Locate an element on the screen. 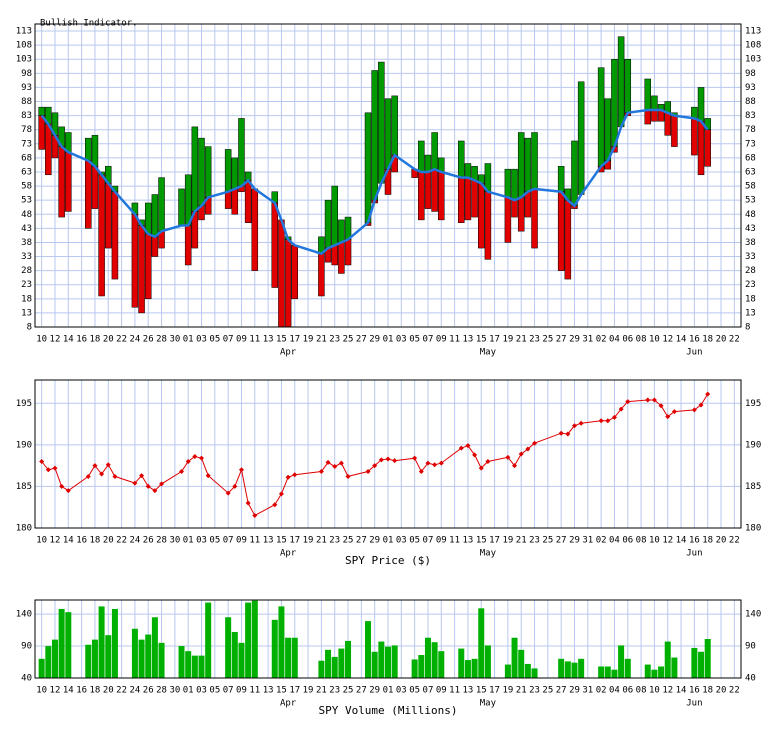 The height and width of the screenshot is (729, 784). x-tick-label: 24 is located at coordinates (134, 691).